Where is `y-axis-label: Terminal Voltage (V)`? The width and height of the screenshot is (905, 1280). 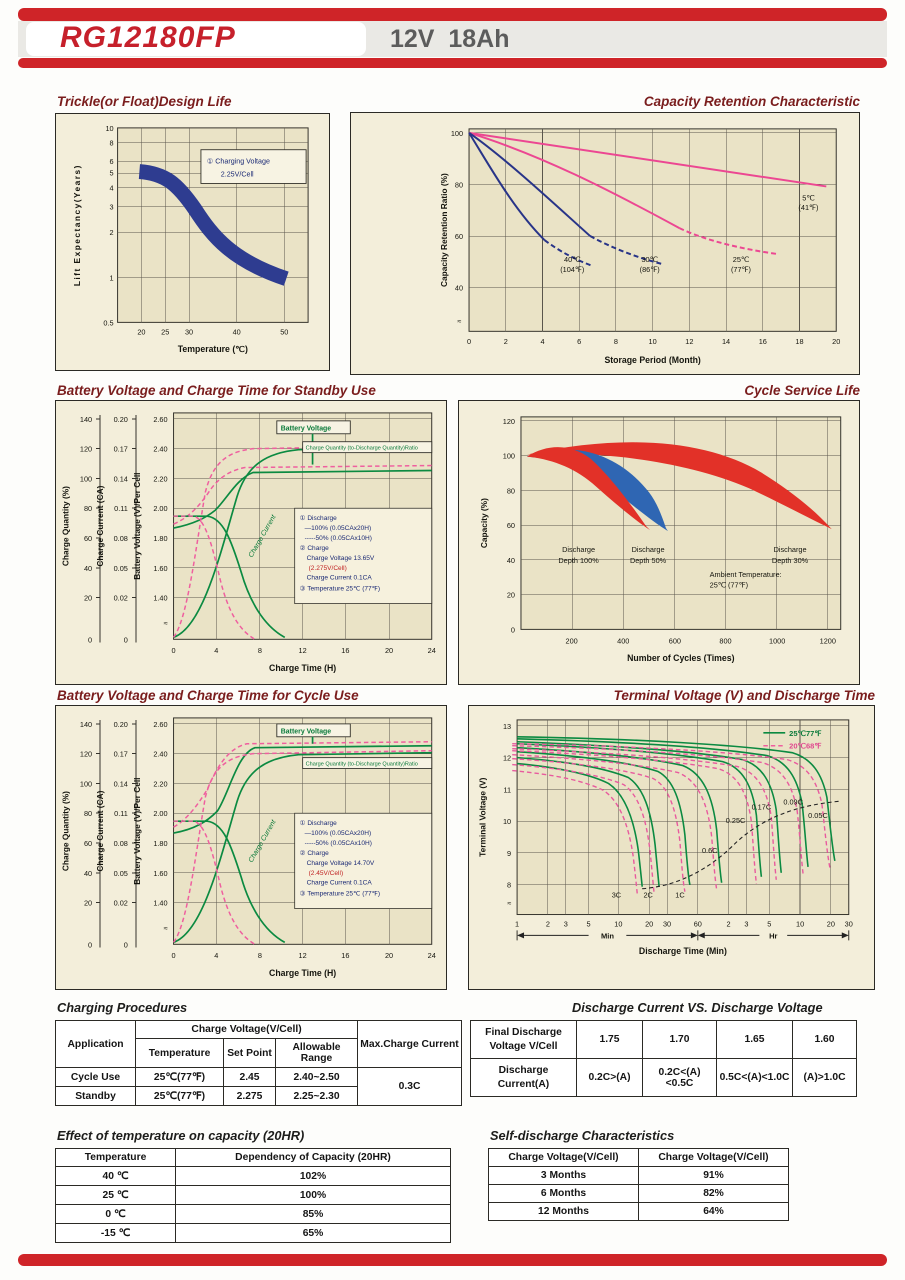 y-axis-label: Terminal Voltage (V) is located at coordinates (482, 817).